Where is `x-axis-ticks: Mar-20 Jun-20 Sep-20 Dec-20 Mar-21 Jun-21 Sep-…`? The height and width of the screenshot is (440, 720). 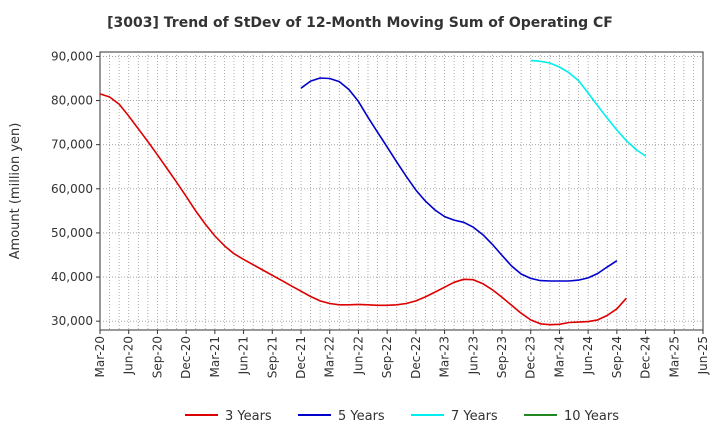 x-axis-ticks: Mar-20 Jun-20 Sep-20 Dec-20 Mar-21 Jun-21 Sep-… is located at coordinates (401, 354).